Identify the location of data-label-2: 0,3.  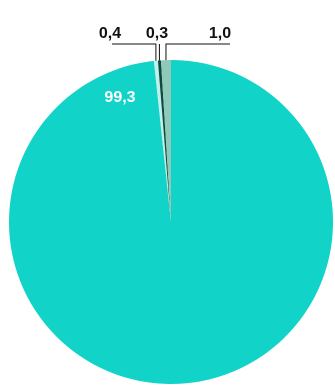
(157, 33).